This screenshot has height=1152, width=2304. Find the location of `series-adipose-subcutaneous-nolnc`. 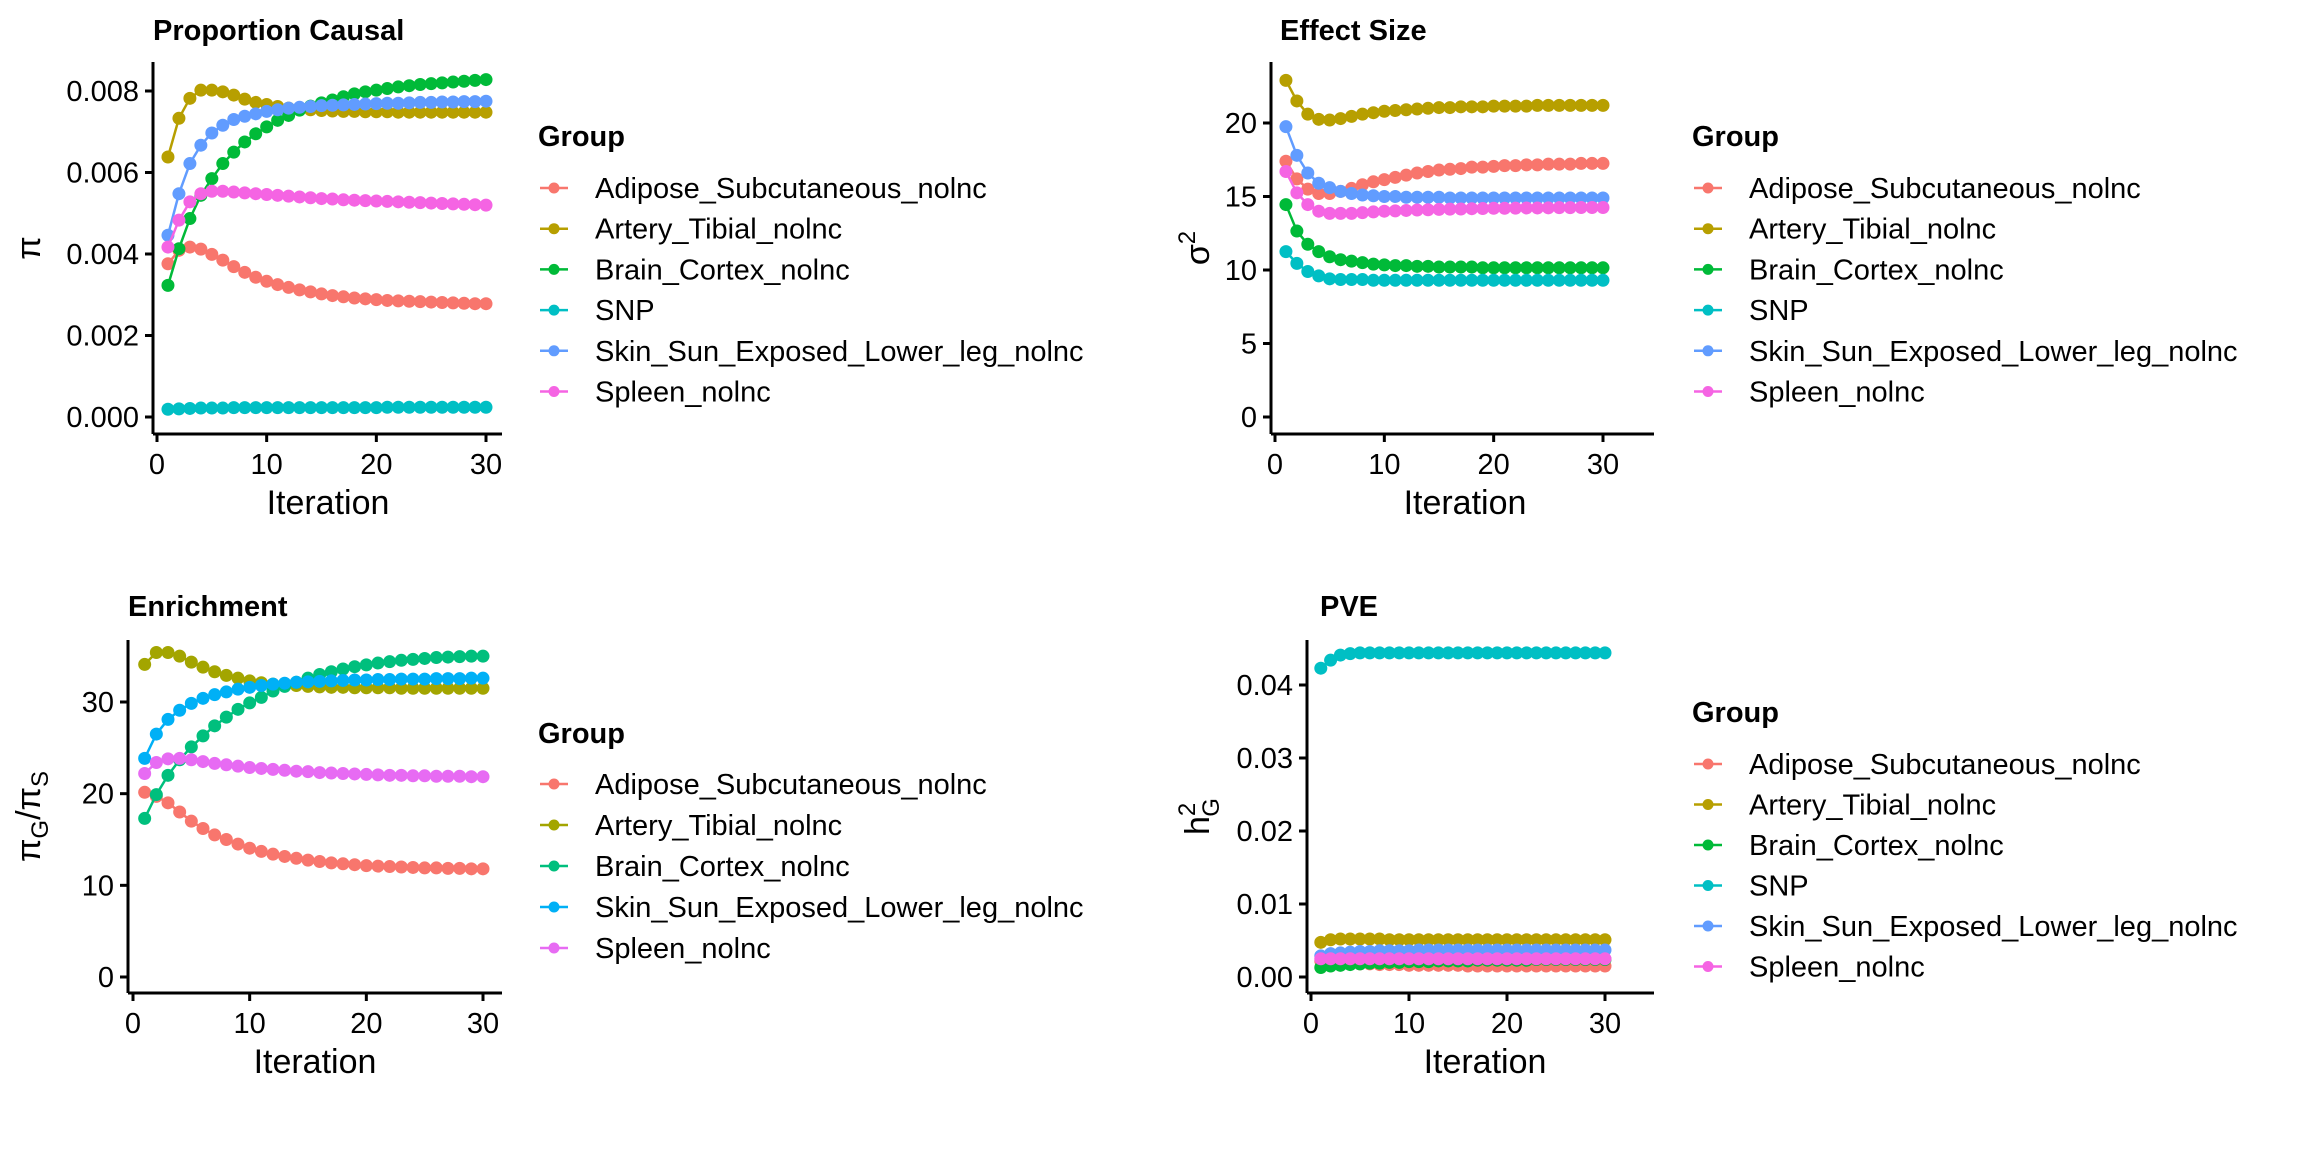

series-adipose-subcutaneous-nolnc is located at coordinates (327, 275).